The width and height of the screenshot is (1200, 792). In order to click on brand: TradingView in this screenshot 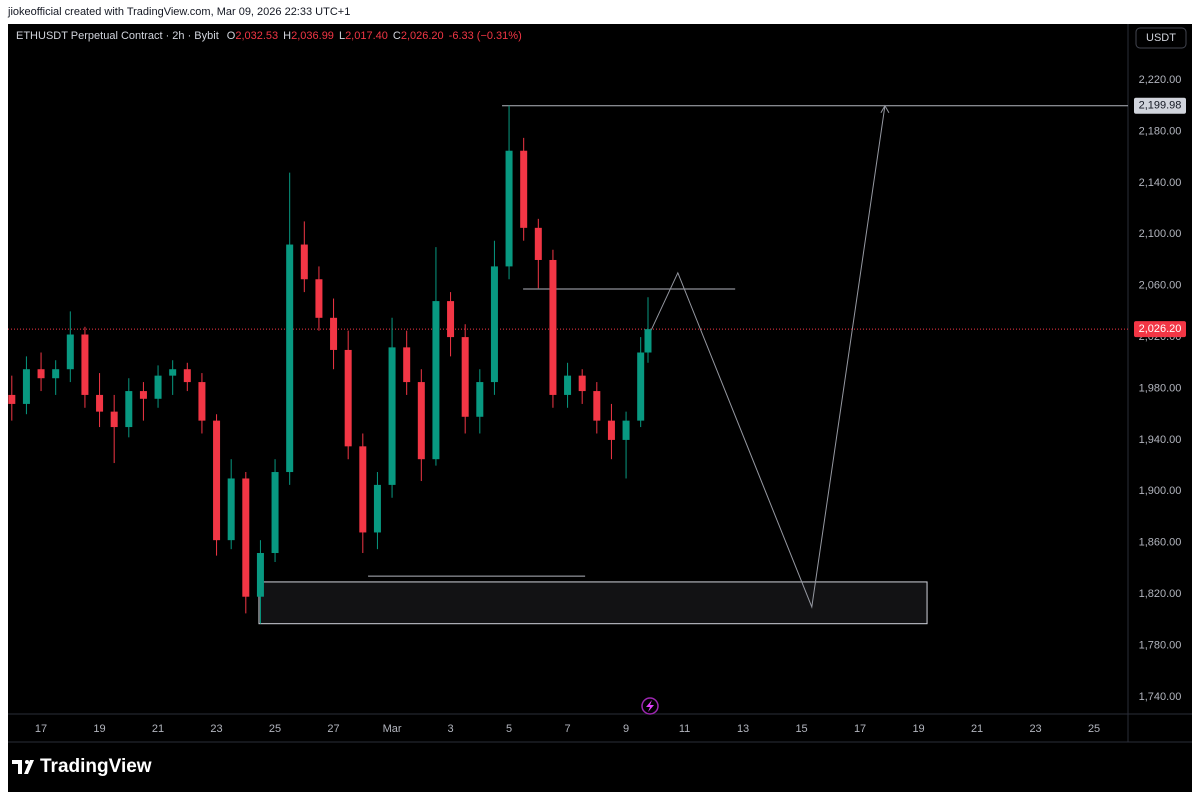, I will do `click(96, 766)`.